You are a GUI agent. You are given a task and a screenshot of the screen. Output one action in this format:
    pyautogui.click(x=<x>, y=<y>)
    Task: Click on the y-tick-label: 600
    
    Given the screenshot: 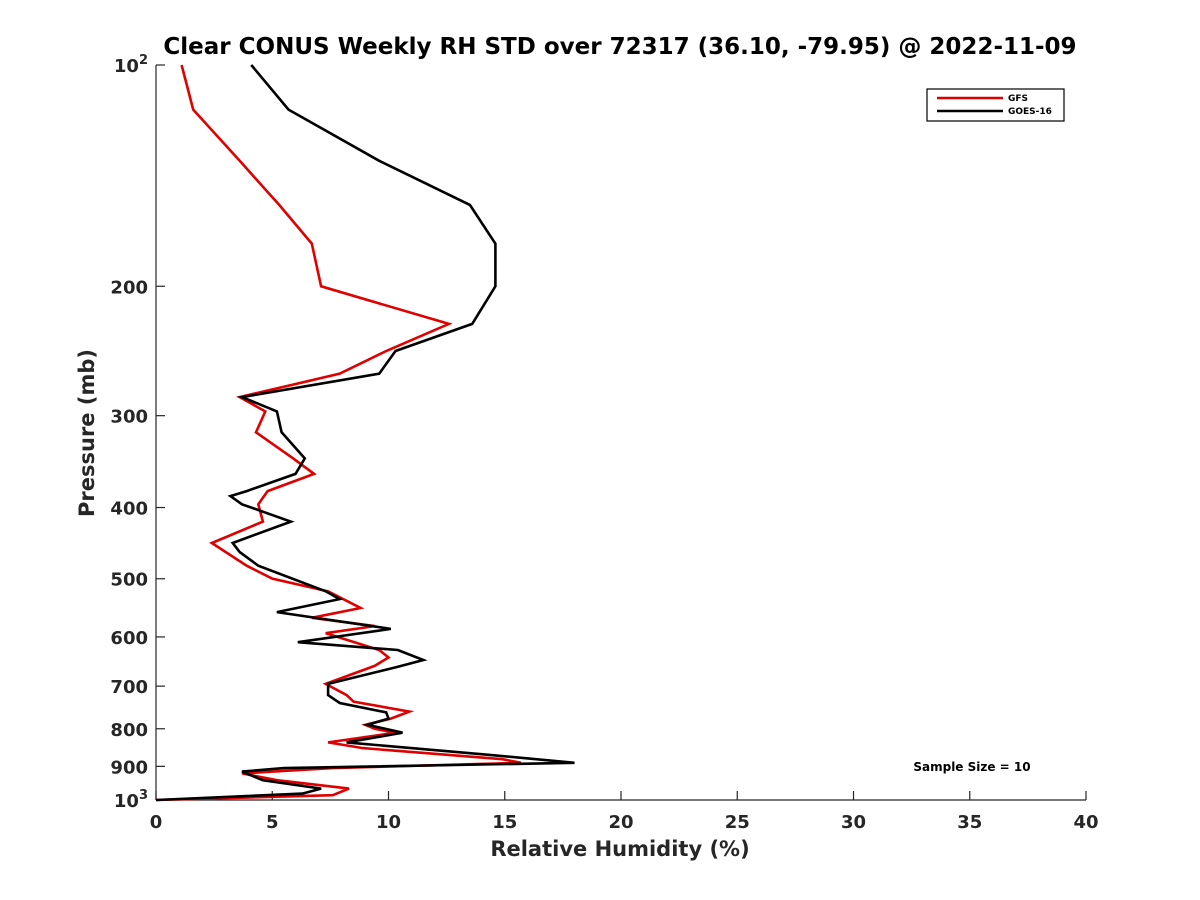 What is the action you would take?
    pyautogui.click(x=129, y=638)
    